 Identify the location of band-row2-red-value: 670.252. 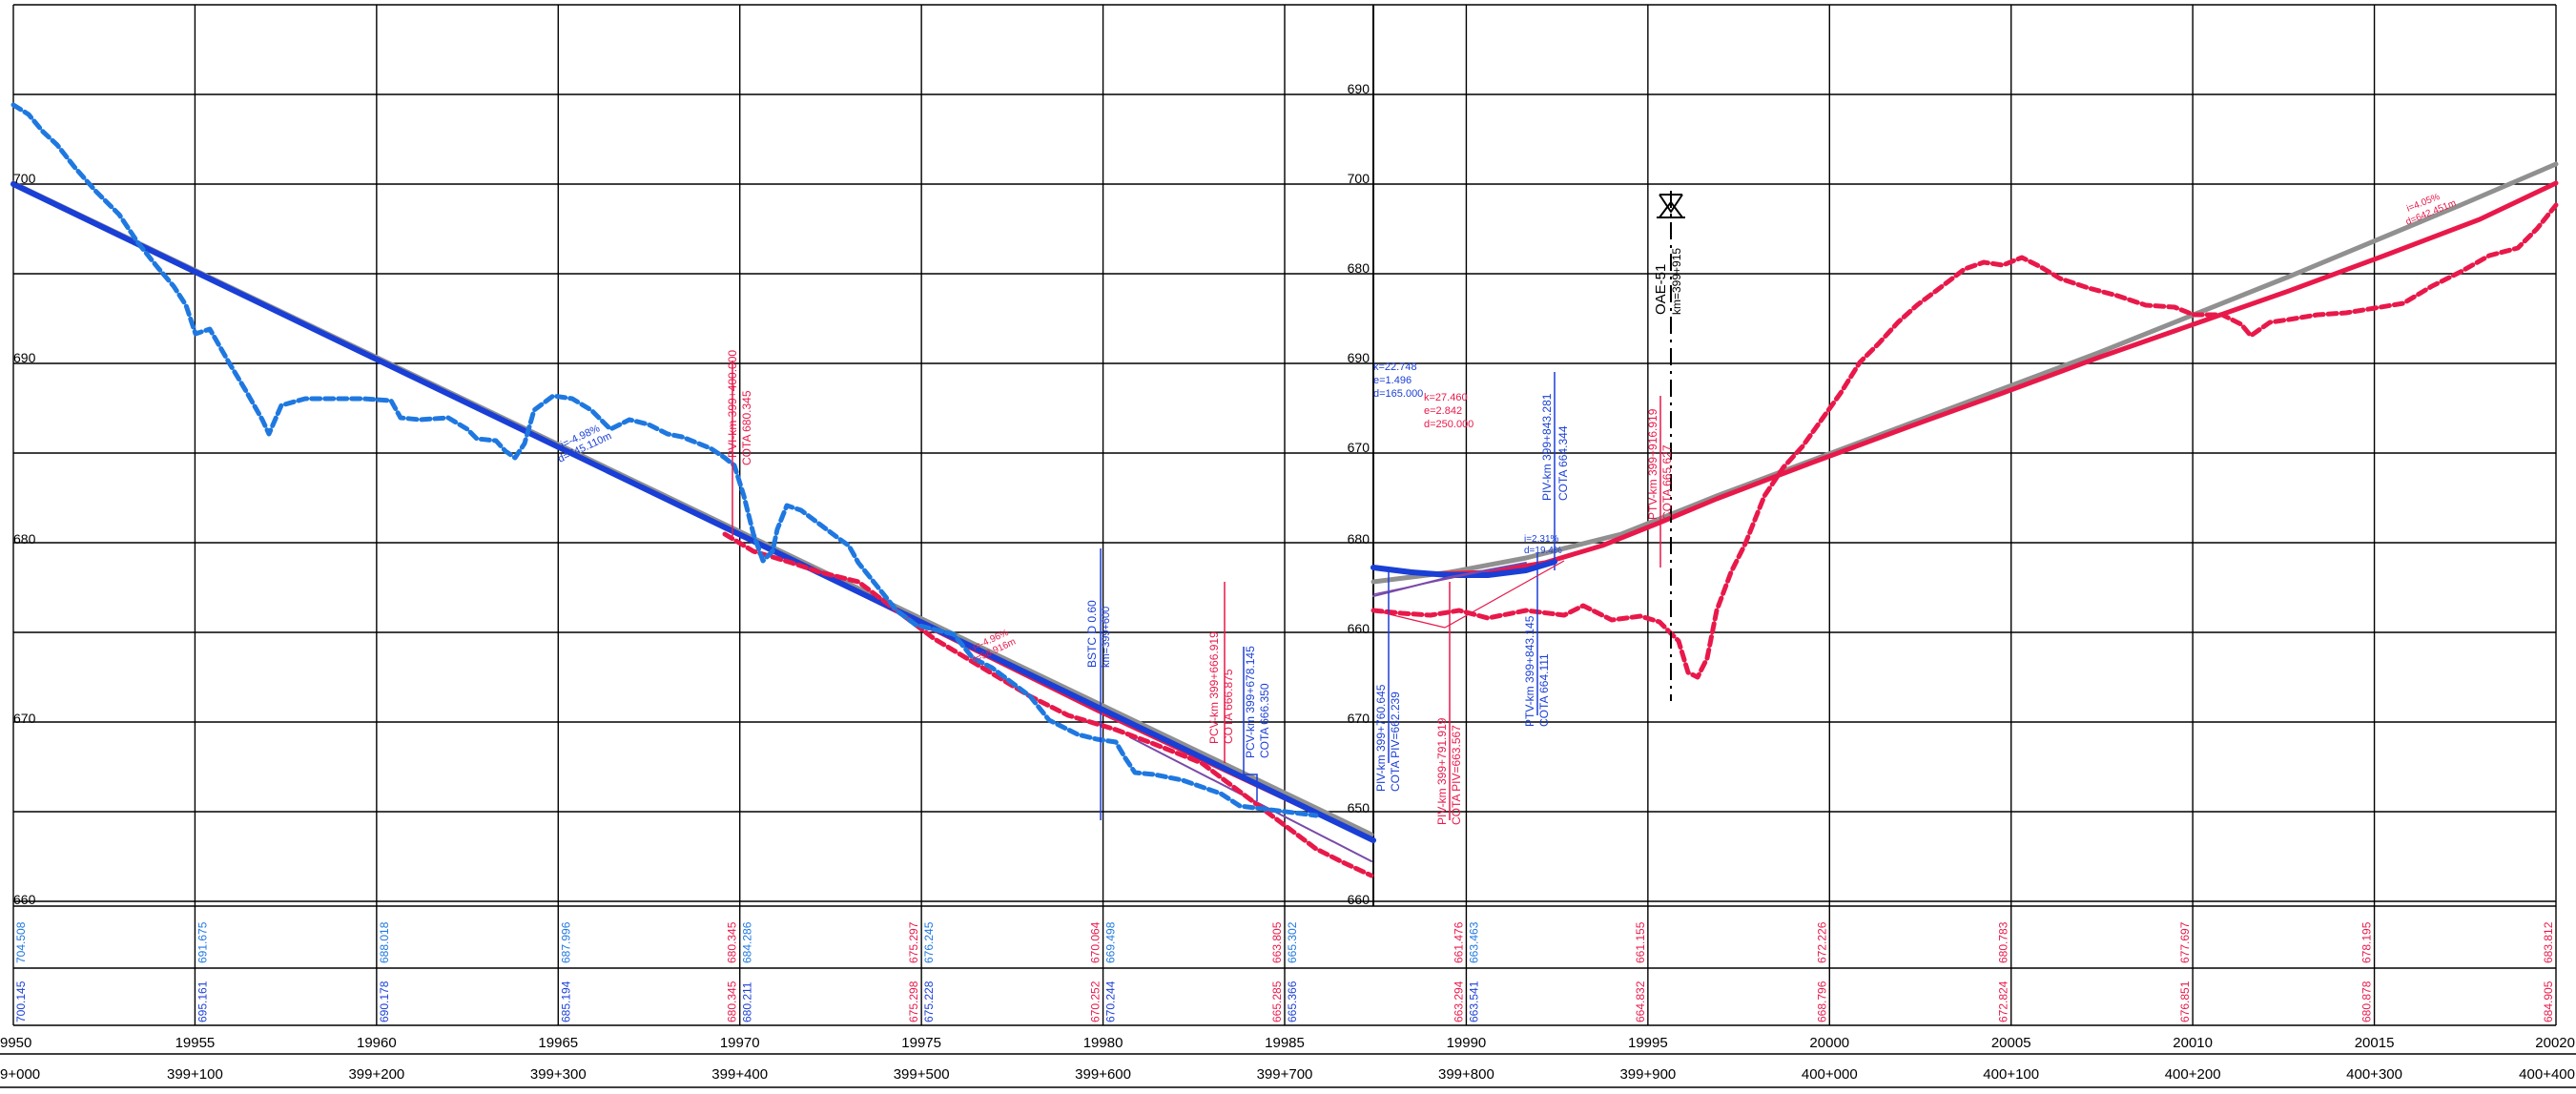
(1096, 1001).